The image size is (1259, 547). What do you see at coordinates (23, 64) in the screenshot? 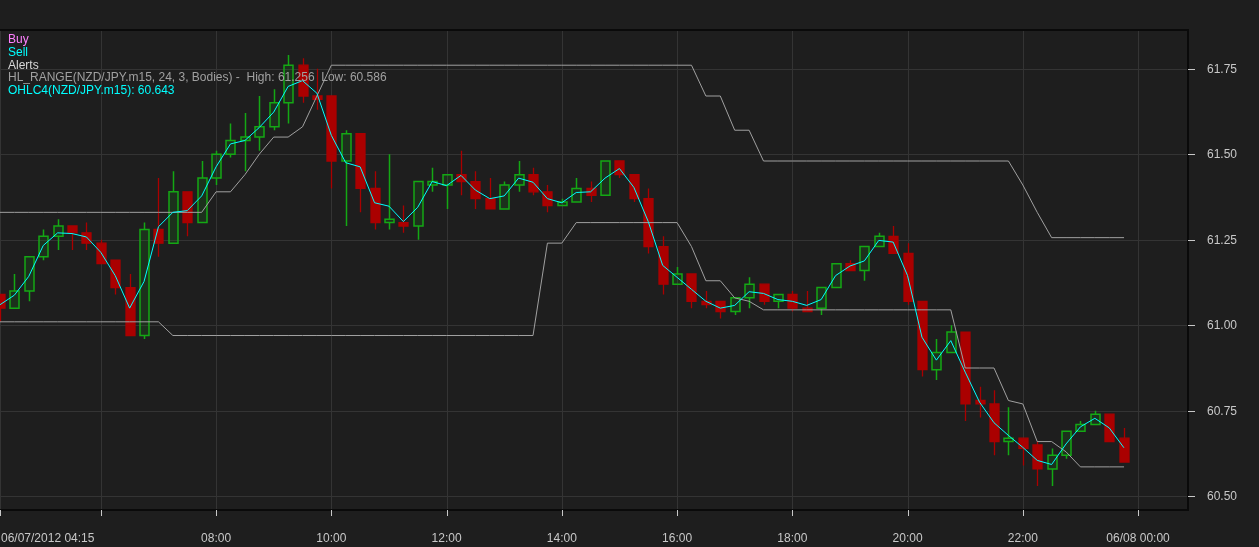
I see `annotation: Alerts` at bounding box center [23, 64].